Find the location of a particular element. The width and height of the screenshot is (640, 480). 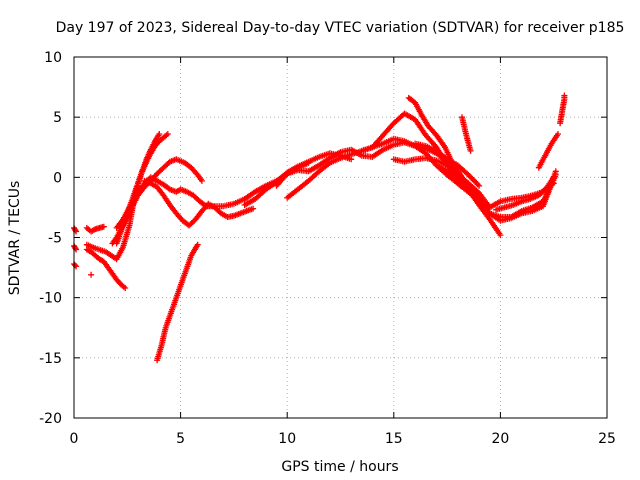

y-tick-label: 5 is located at coordinates (57, 118).